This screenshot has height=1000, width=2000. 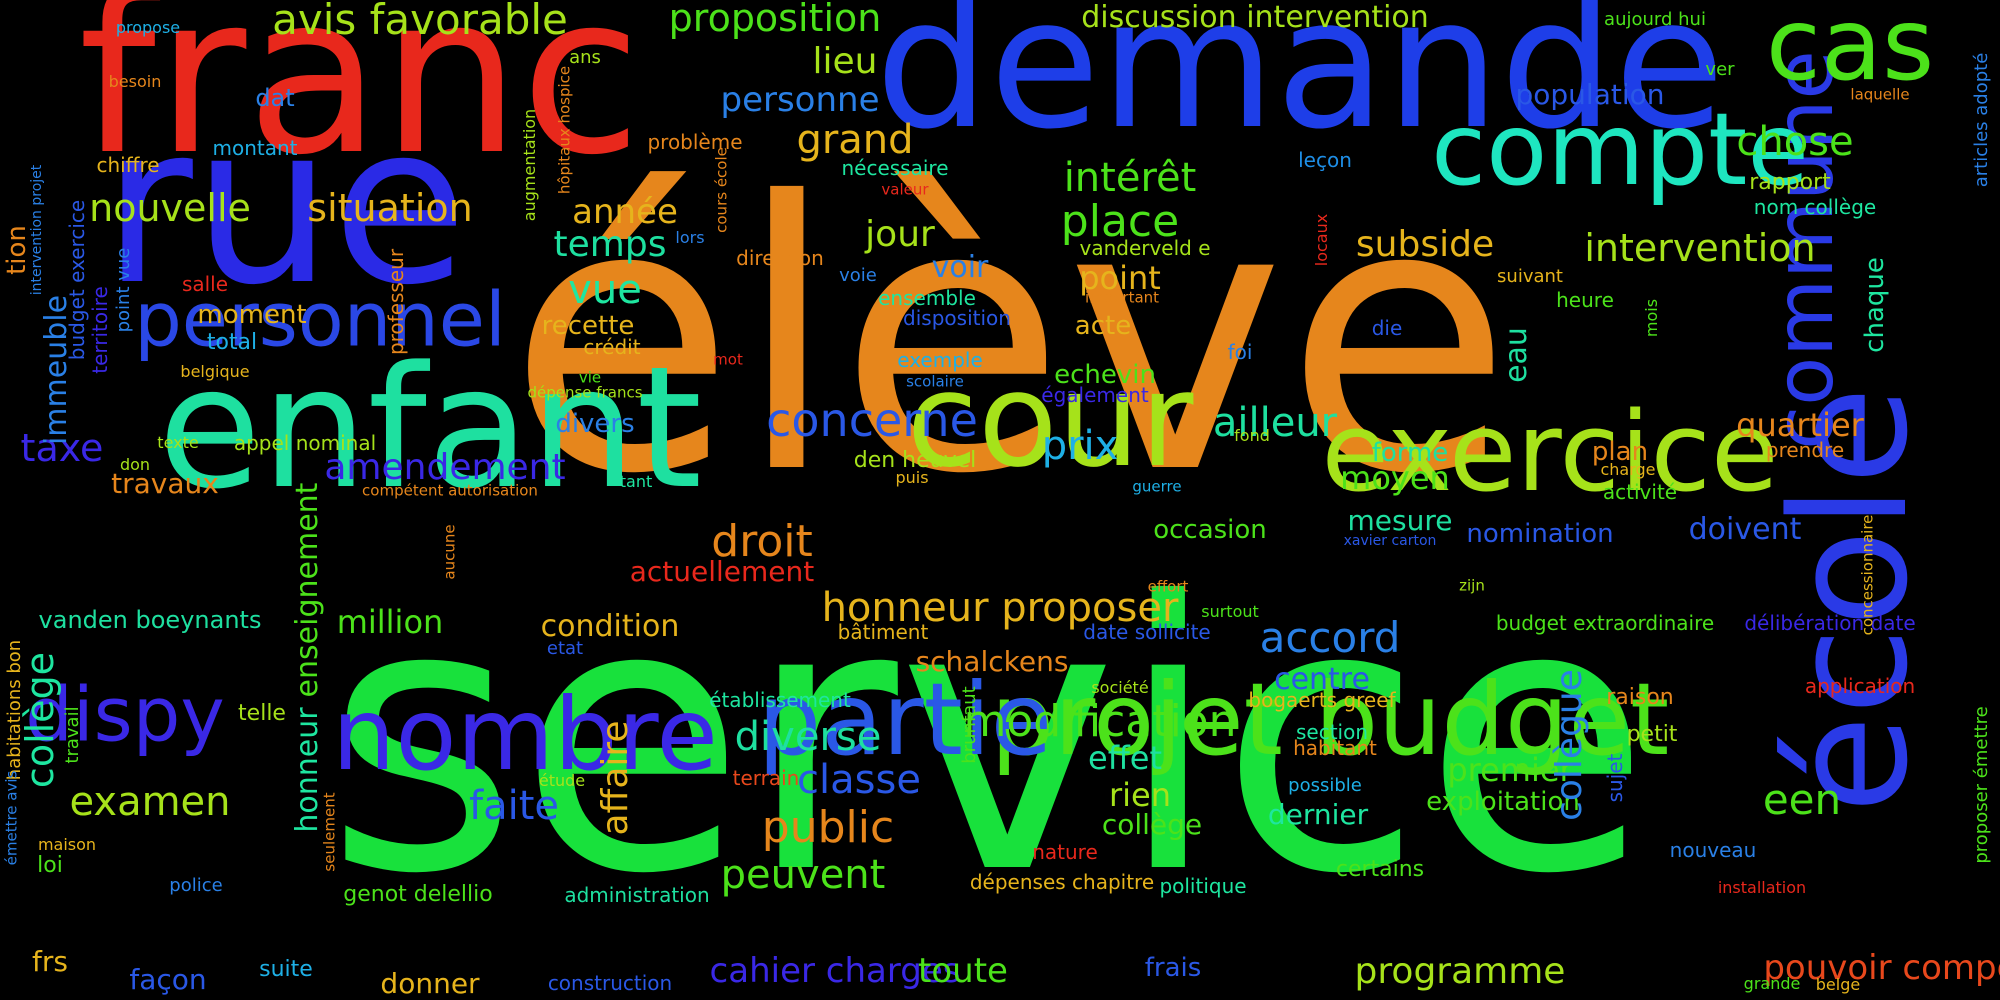 I want to click on word-concerne: concerne, so click(x=872, y=420).